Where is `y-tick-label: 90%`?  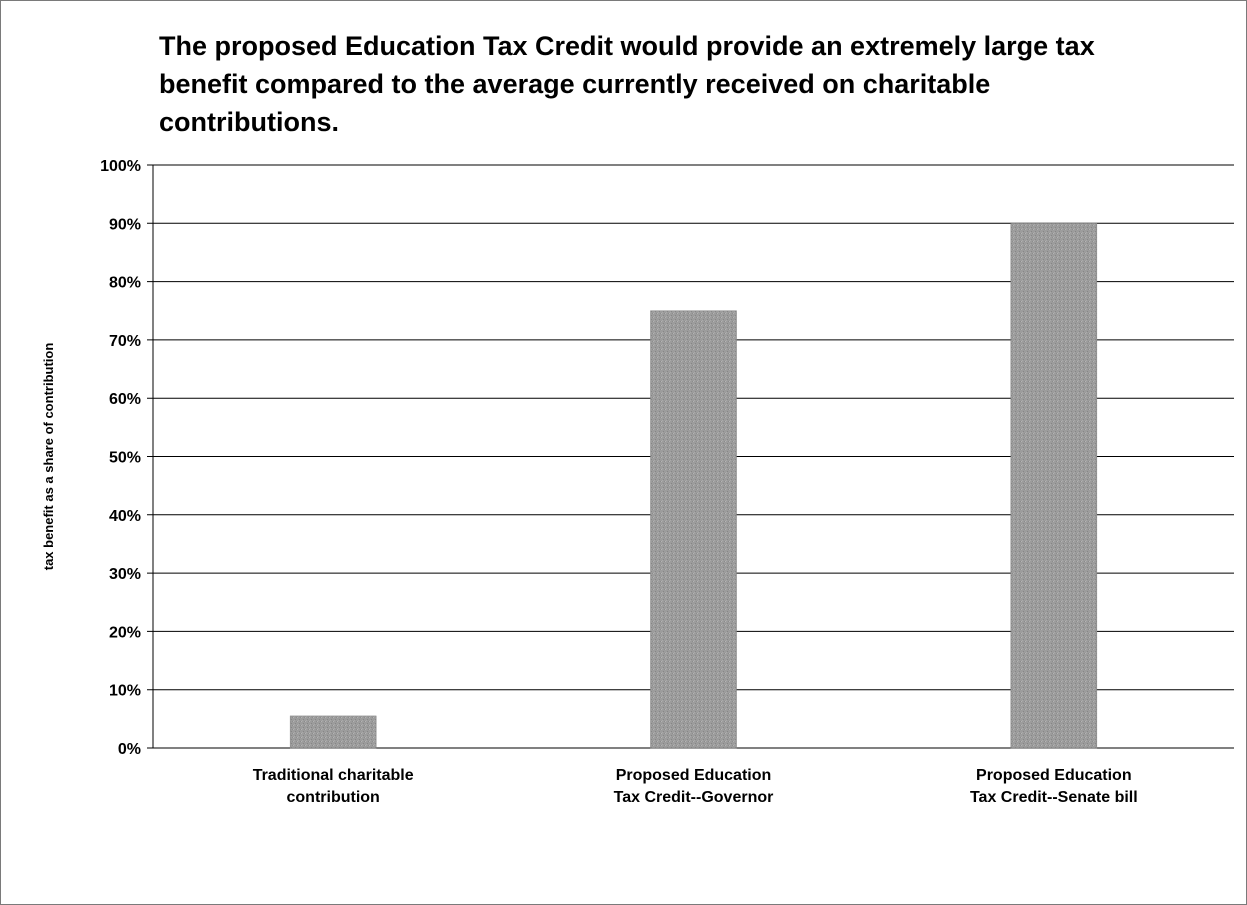
y-tick-label: 90% is located at coordinates (125, 224).